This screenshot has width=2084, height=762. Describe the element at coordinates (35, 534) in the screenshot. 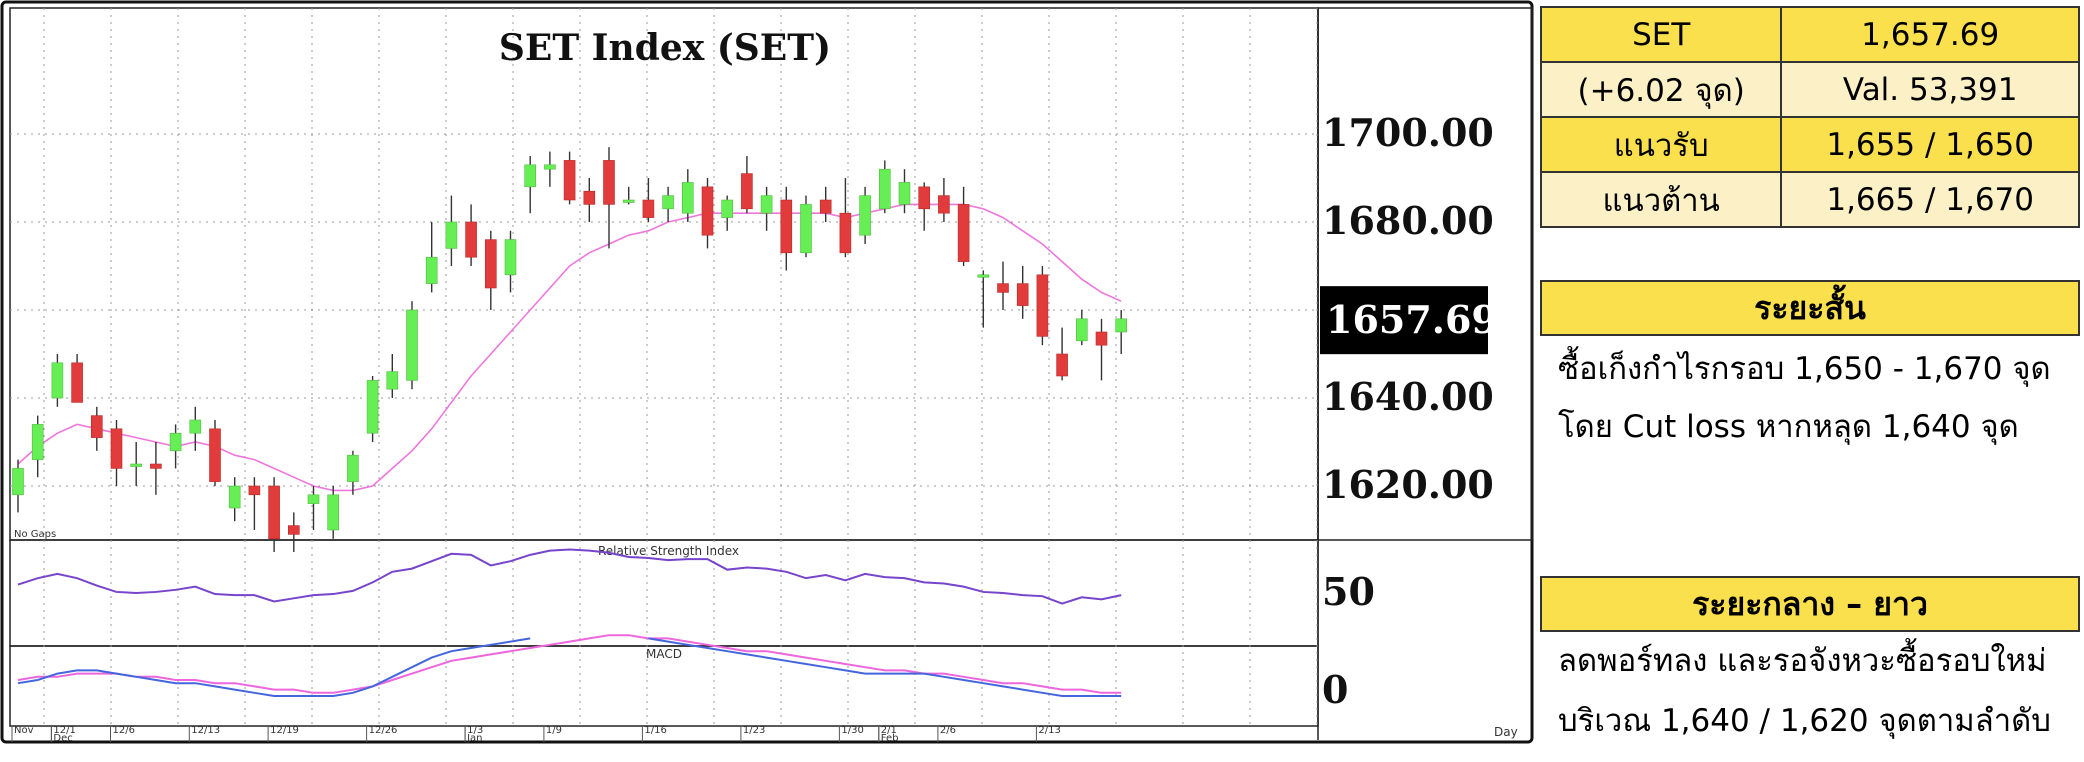

I see `no-gaps-label: No Gaps` at that location.